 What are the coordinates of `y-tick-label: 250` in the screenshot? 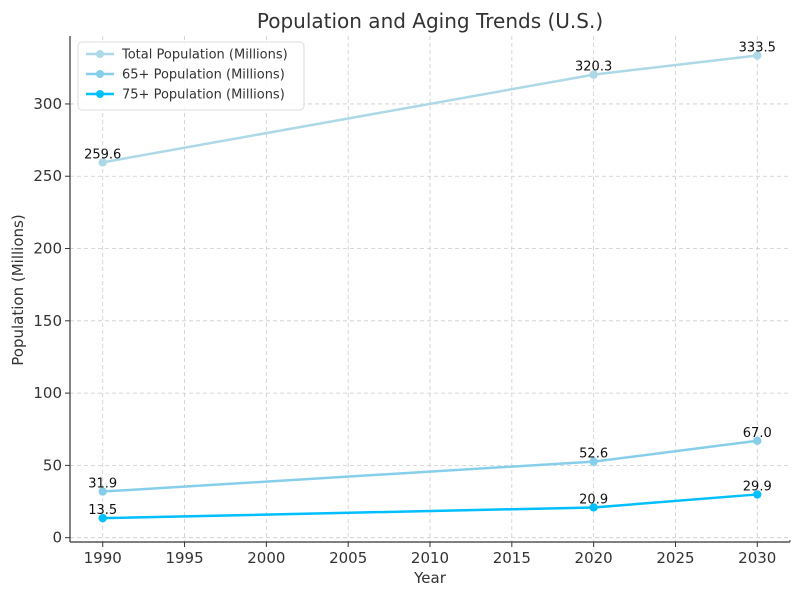 It's located at (47, 176).